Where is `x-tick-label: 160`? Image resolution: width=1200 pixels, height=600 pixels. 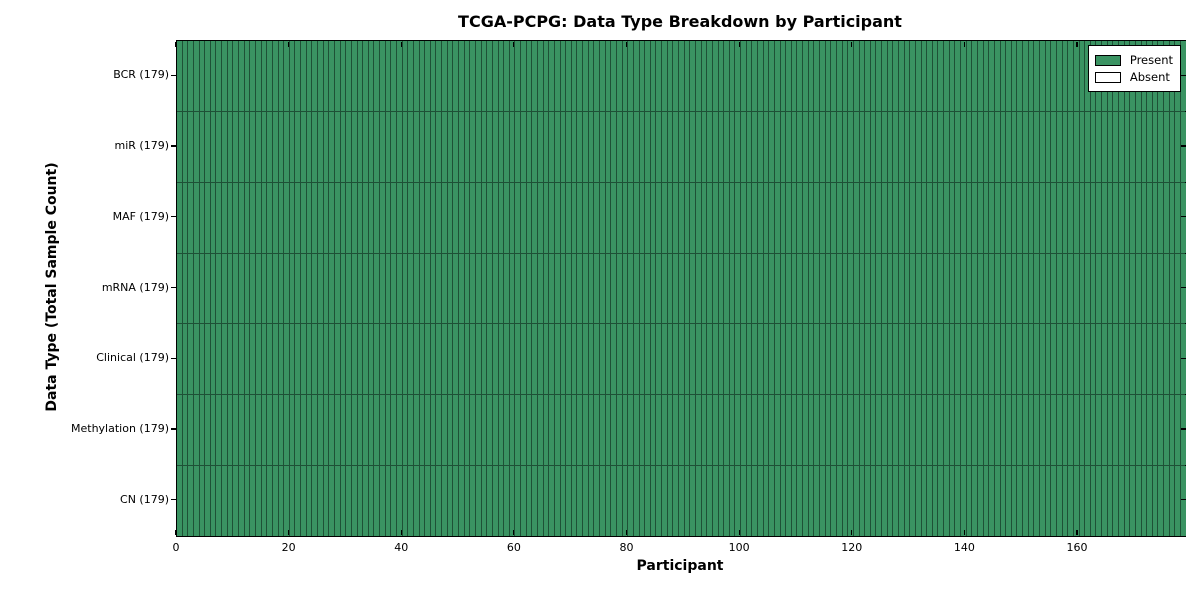 x-tick-label: 160 is located at coordinates (1077, 547).